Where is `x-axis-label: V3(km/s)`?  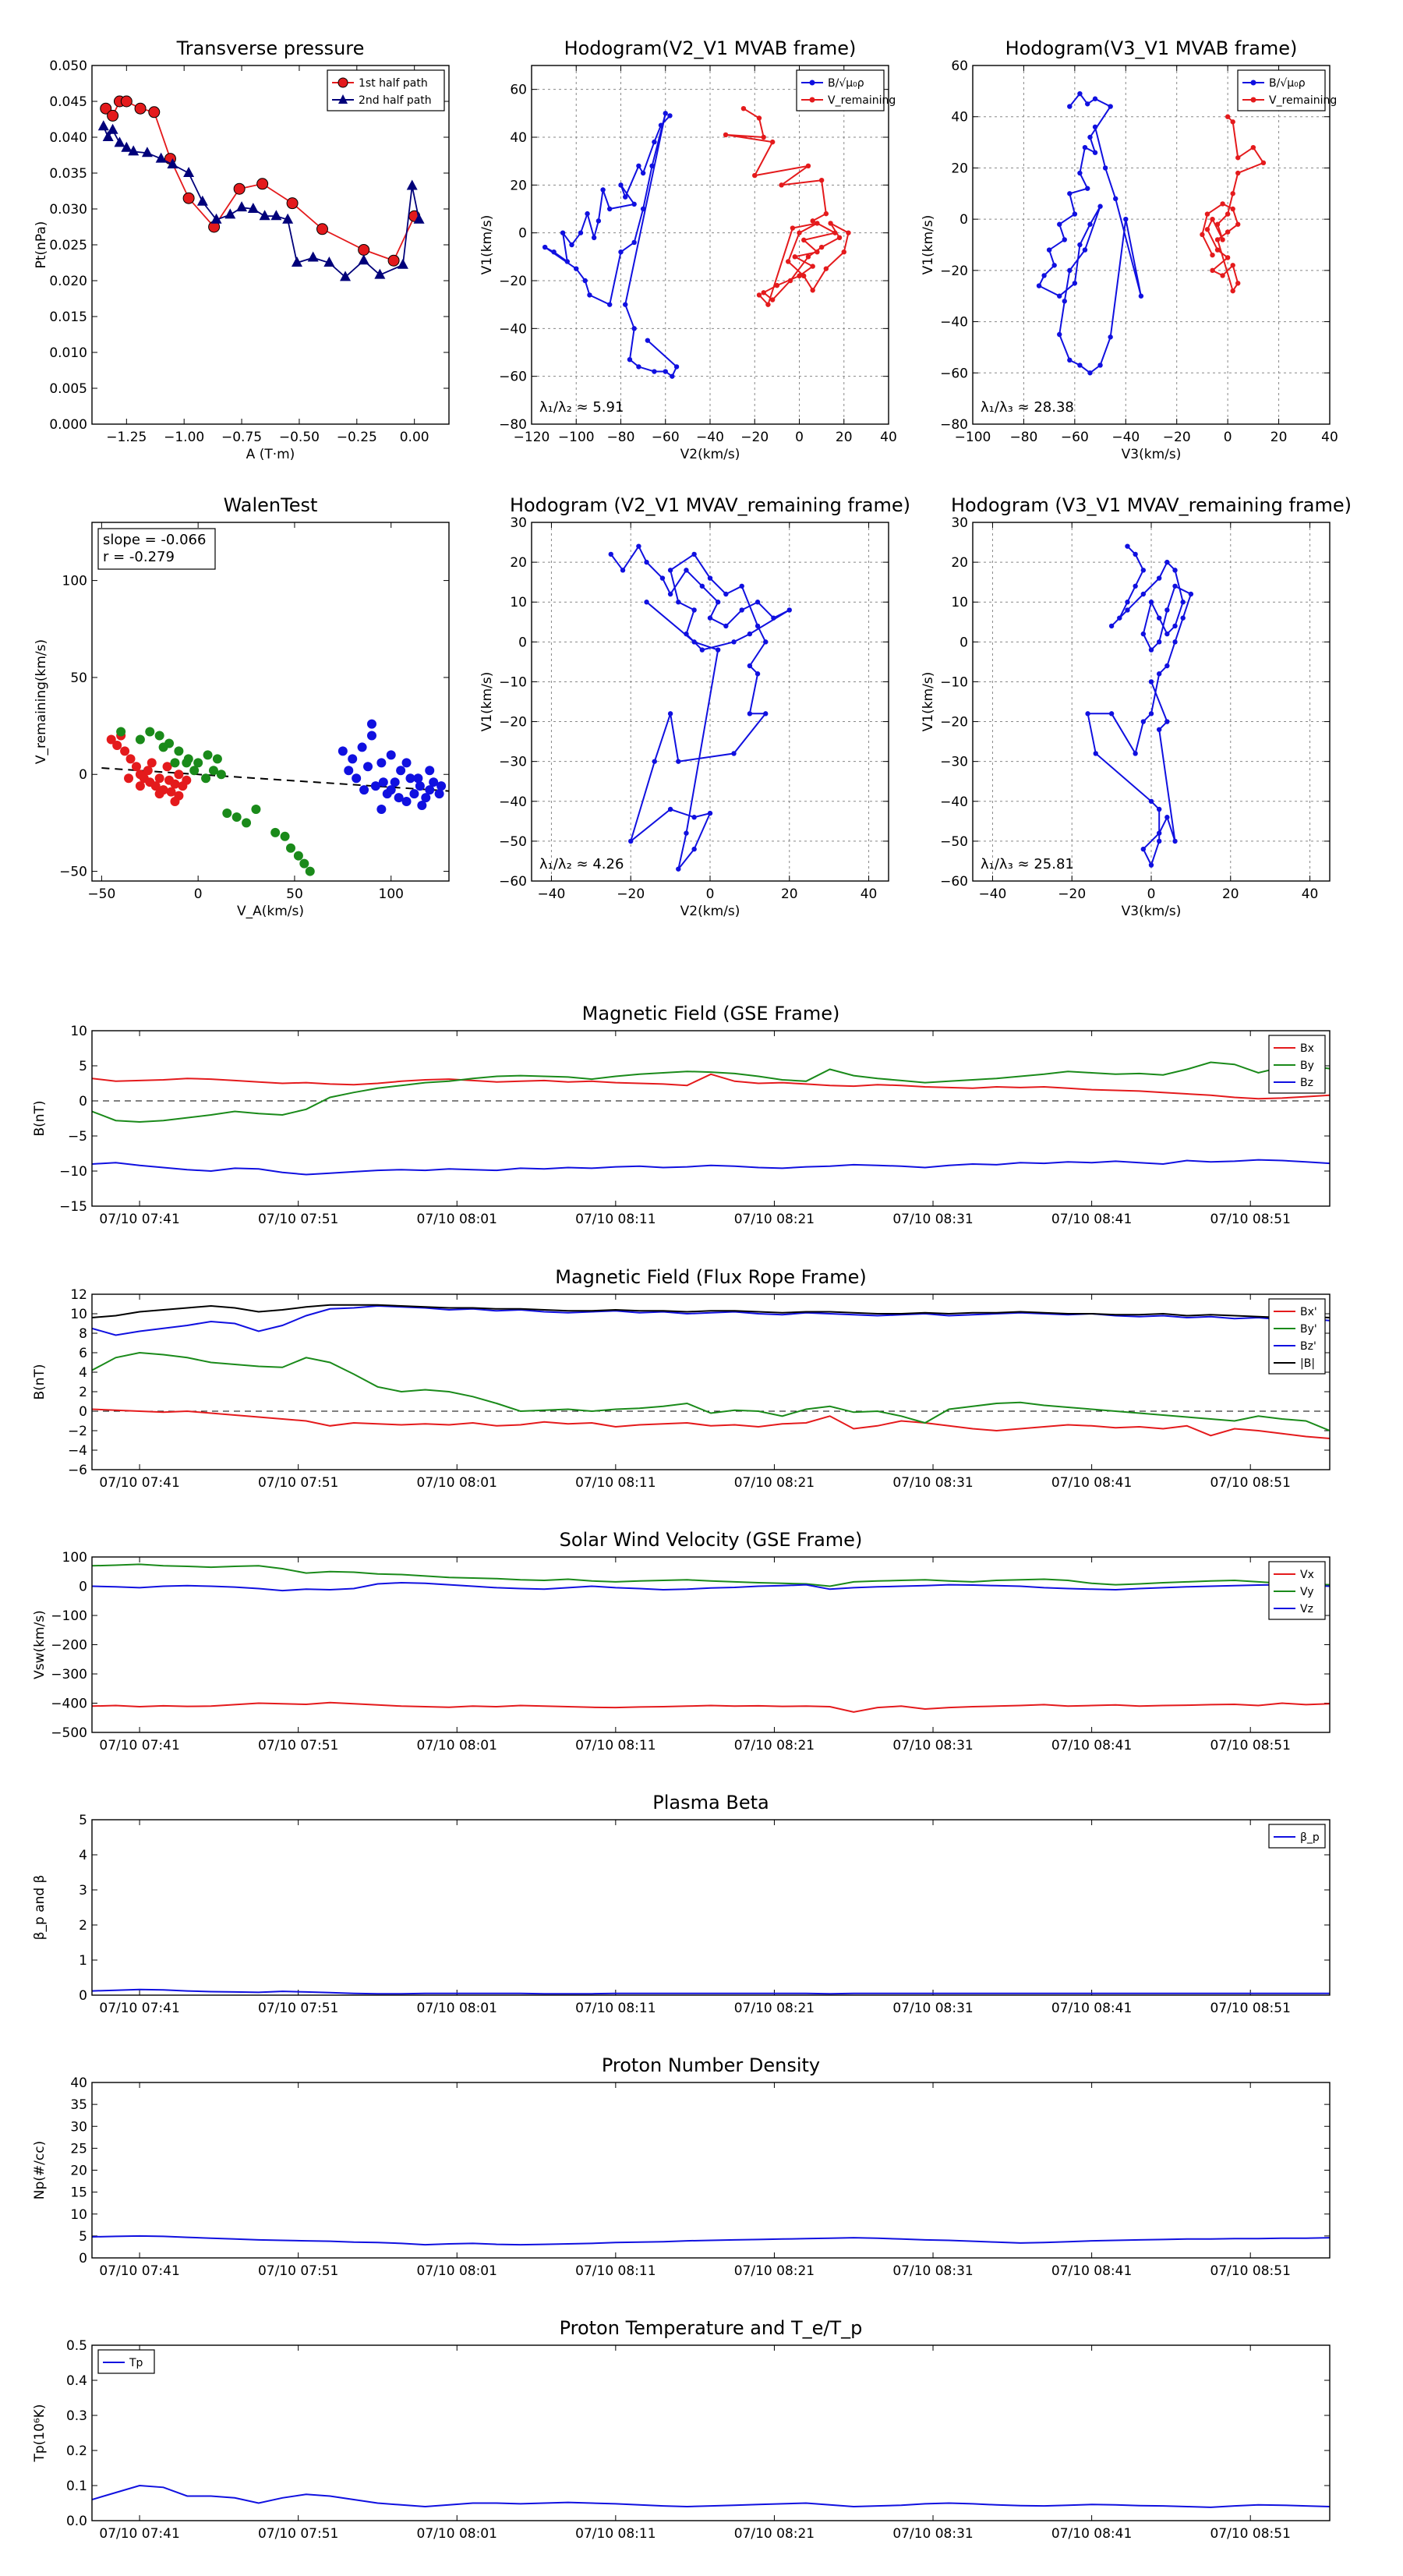
x-axis-label: V3(km/s) is located at coordinates (1152, 911).